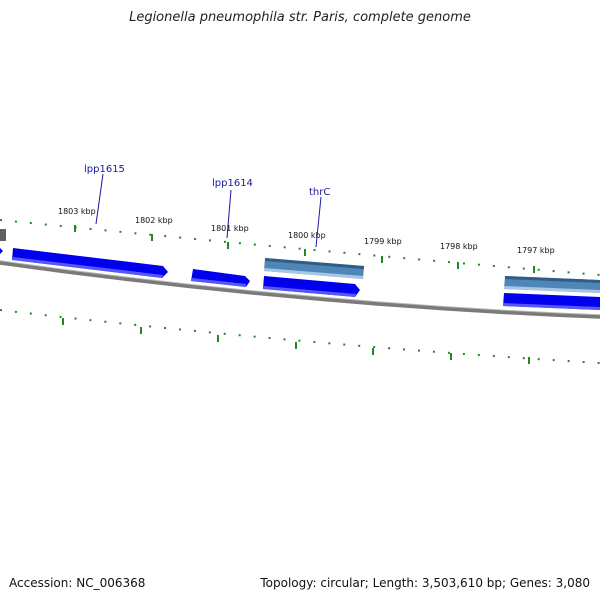 This screenshot has width=600, height=600. I want to click on tick-label: 1797 kbp, so click(536, 250).